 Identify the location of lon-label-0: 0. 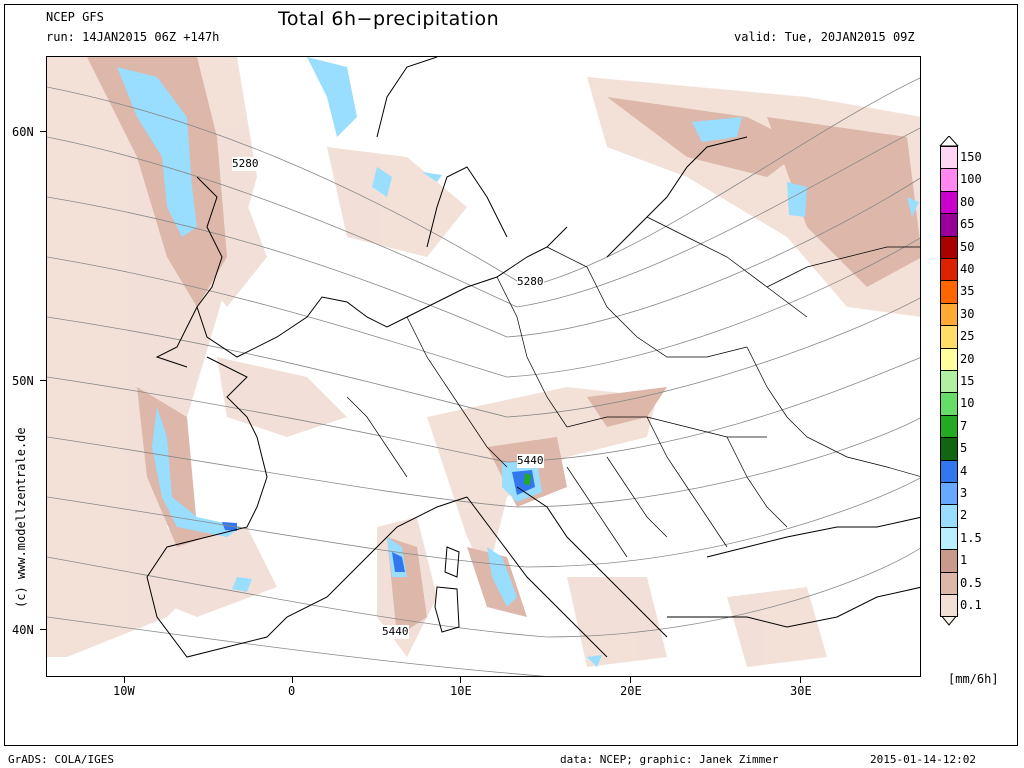
(292, 691).